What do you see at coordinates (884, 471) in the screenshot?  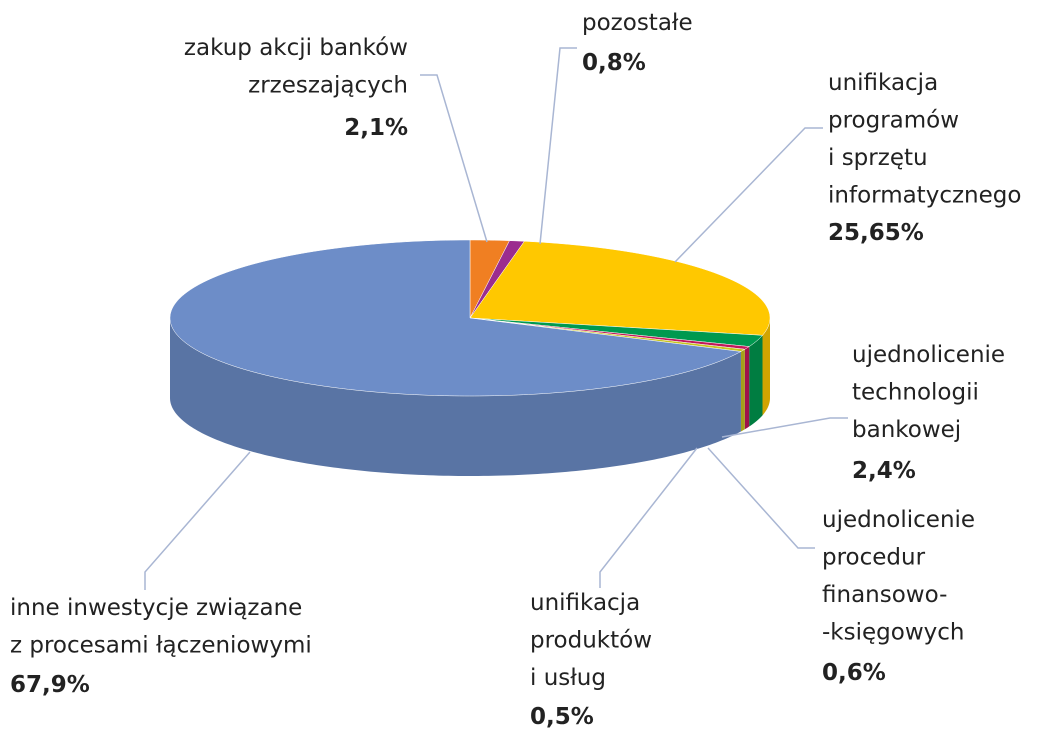 I see `value-label: 2,4%` at bounding box center [884, 471].